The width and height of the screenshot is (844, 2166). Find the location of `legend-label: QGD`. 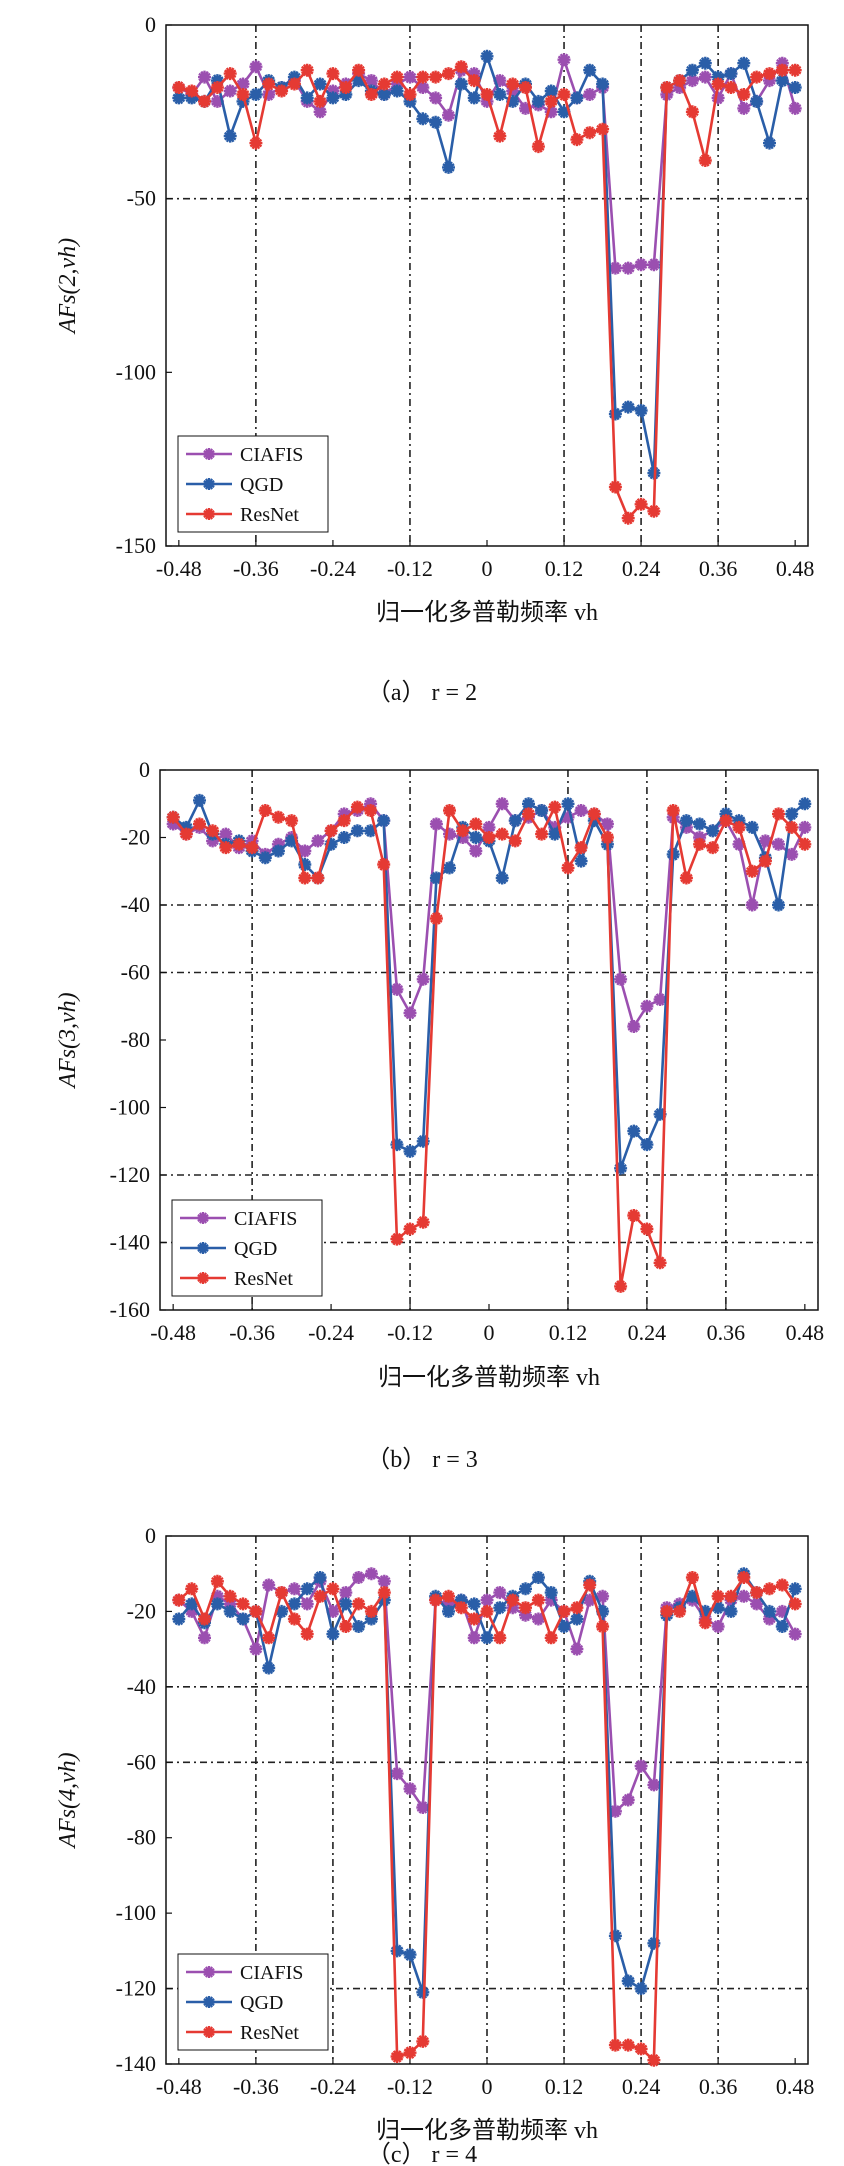

legend-label: QGD is located at coordinates (261, 2003).